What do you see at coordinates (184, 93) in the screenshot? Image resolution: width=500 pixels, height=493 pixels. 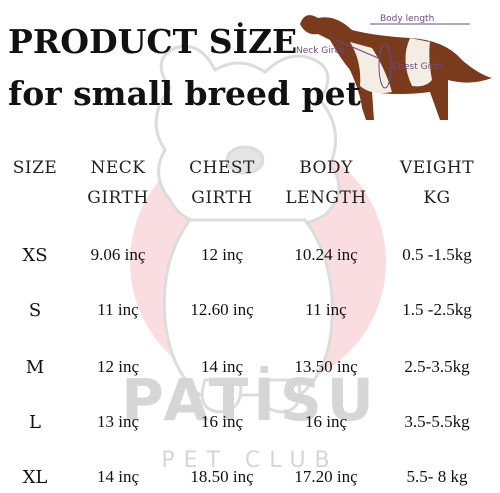 I see `page-subtitle: for small breed pet` at bounding box center [184, 93].